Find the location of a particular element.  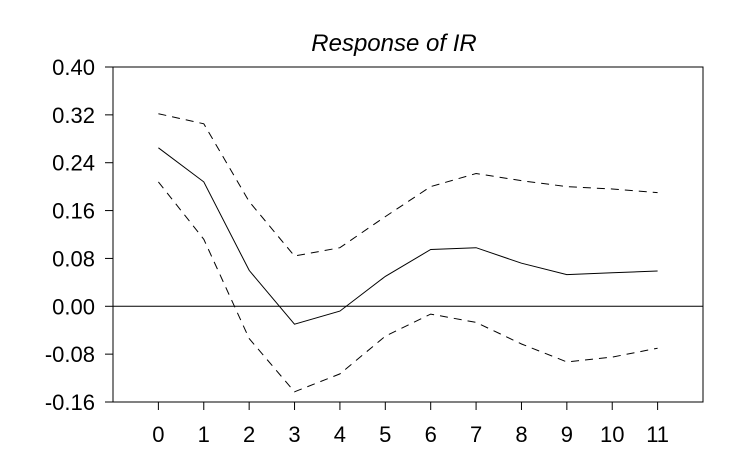

y-tick-label: 0.24 is located at coordinates (73, 163).